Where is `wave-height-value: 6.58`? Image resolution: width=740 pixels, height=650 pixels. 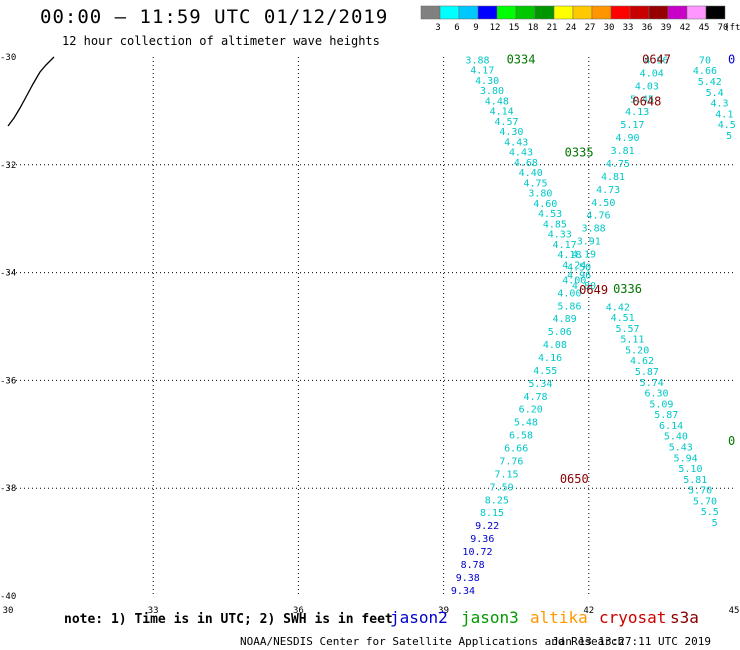
wave-height-value: 6.58 is located at coordinates (521, 436).